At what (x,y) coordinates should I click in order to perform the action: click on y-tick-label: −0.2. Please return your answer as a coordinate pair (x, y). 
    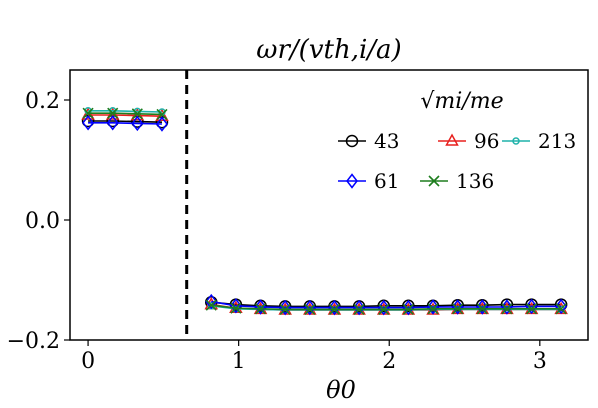
    Looking at the image, I should click on (33, 341).